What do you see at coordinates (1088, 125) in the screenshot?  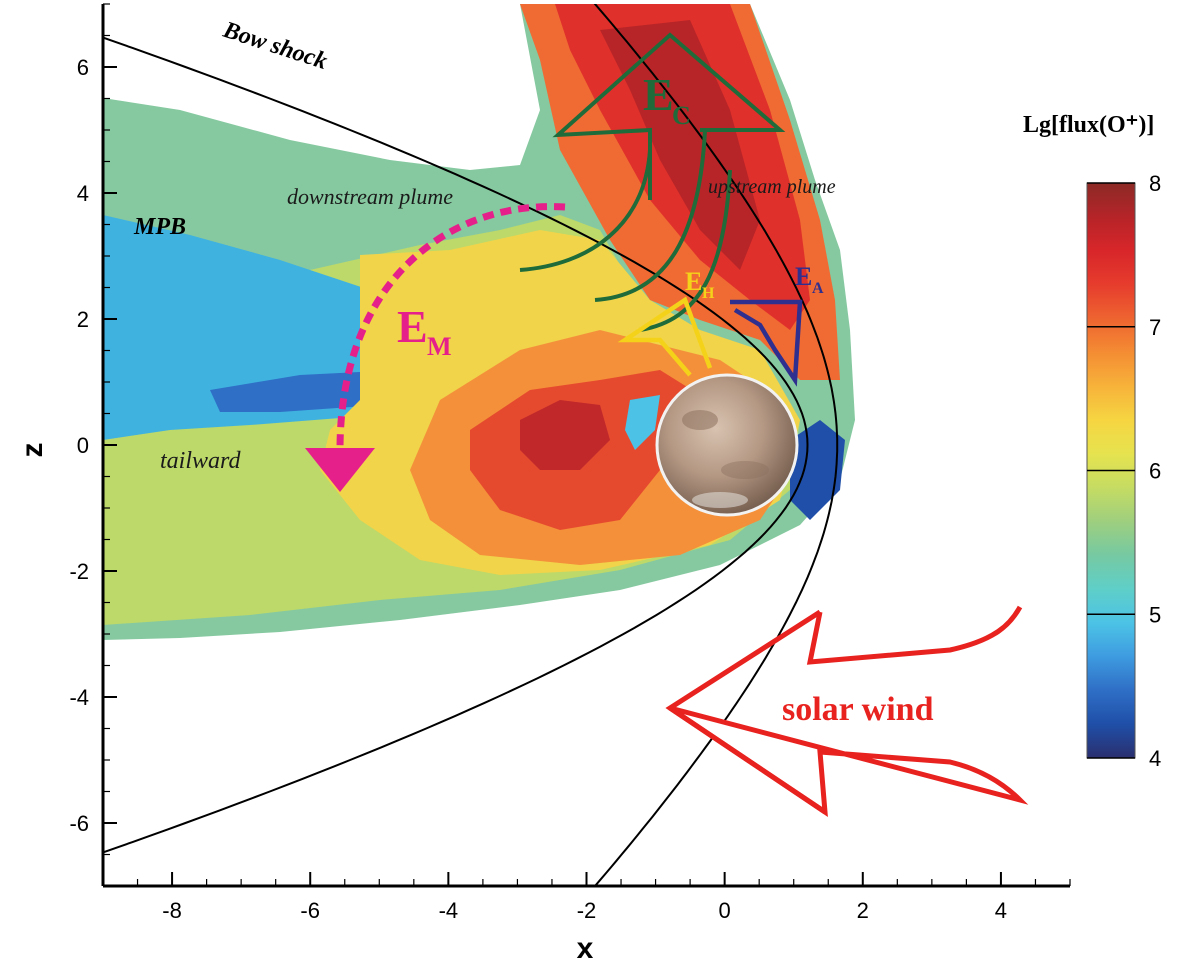 I see `colorbar-title: Lg[flux(O⁺)]` at bounding box center [1088, 125].